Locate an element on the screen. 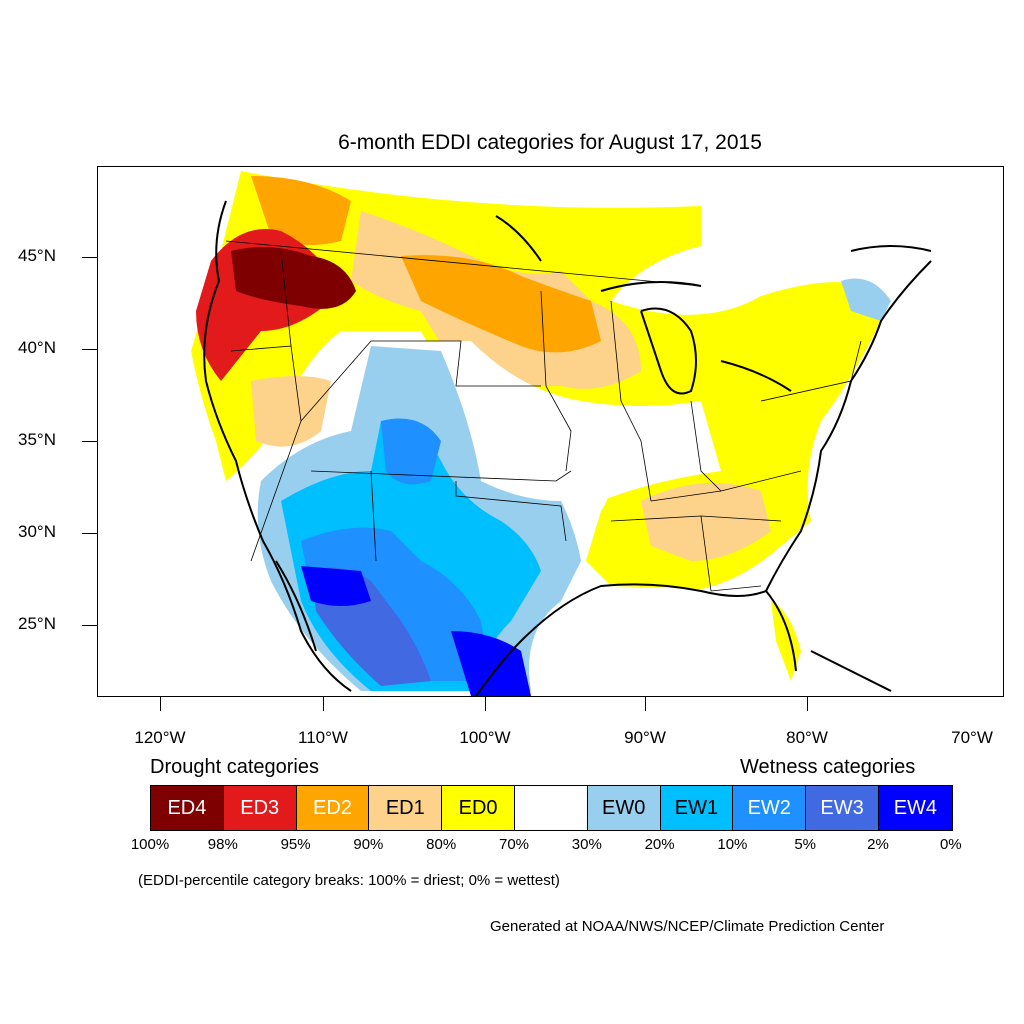 The height and width of the screenshot is (1024, 1024). legend-break-label: 5% is located at coordinates (805, 844).